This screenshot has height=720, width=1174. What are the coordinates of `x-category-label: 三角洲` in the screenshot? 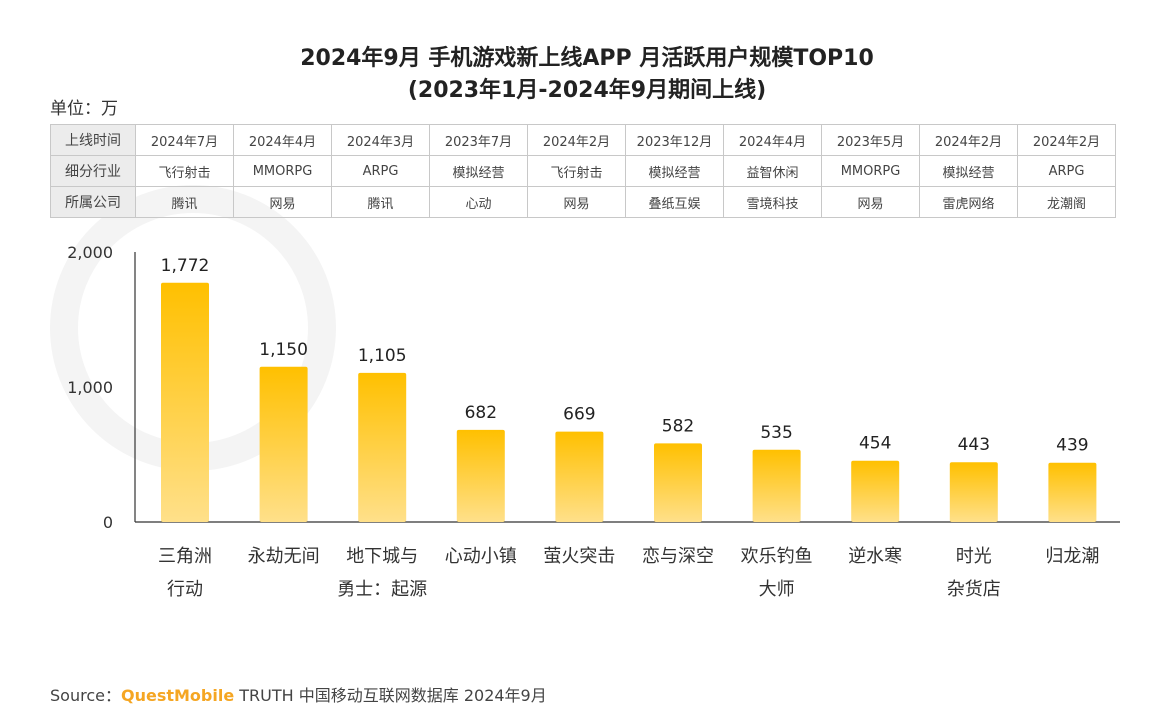 It's located at (185, 556).